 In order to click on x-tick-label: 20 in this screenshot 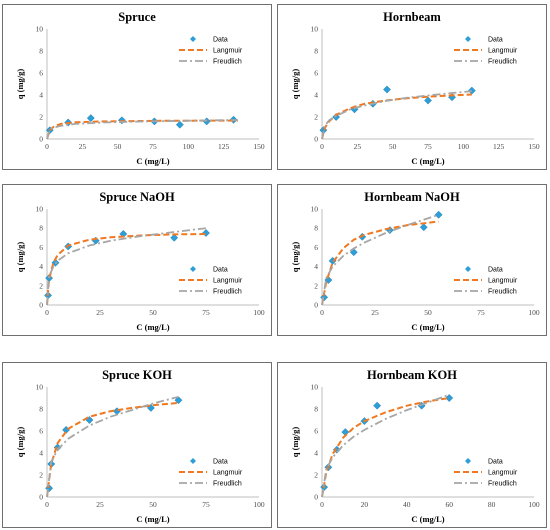, I will do `click(365, 504)`.